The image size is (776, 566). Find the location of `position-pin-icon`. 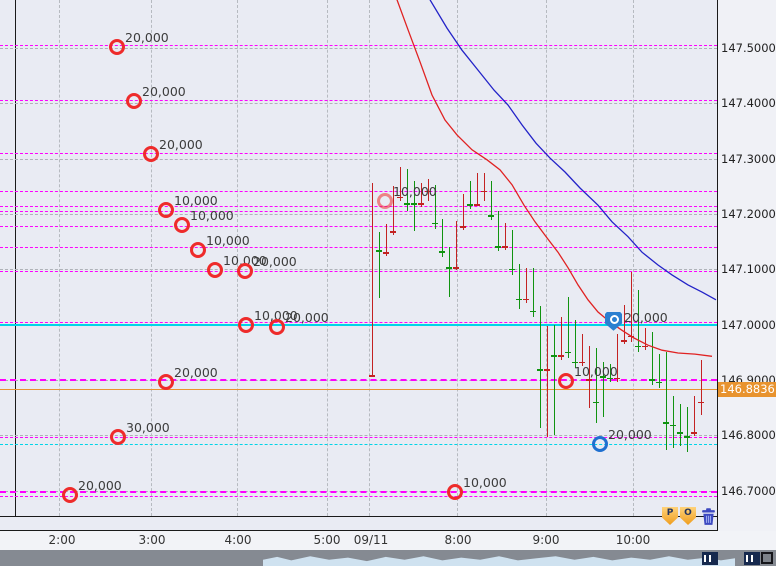

position-pin-icon is located at coordinates (613, 321).